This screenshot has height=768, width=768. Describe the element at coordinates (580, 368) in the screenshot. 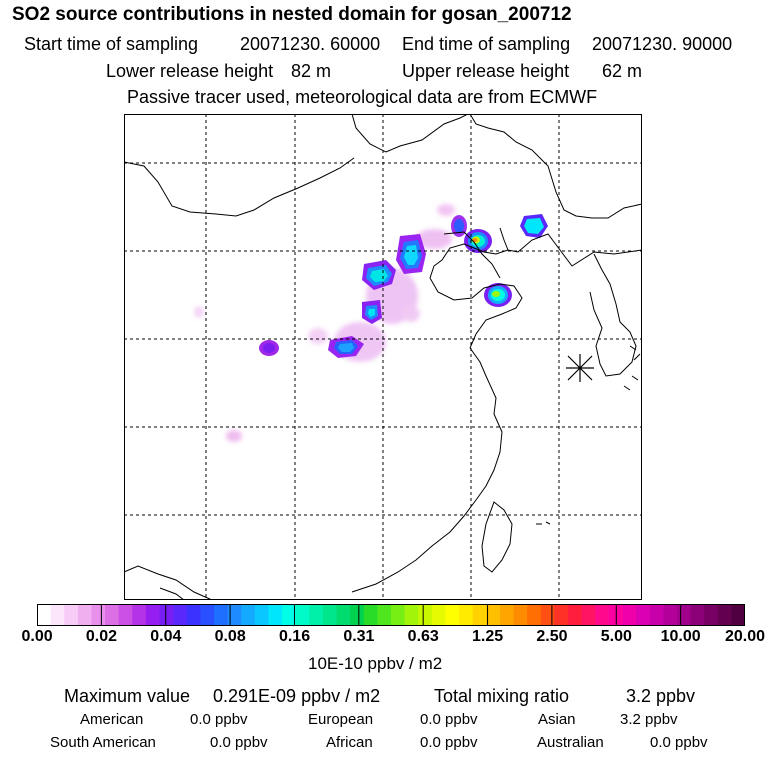

I see `receptor-marker-icon` at that location.